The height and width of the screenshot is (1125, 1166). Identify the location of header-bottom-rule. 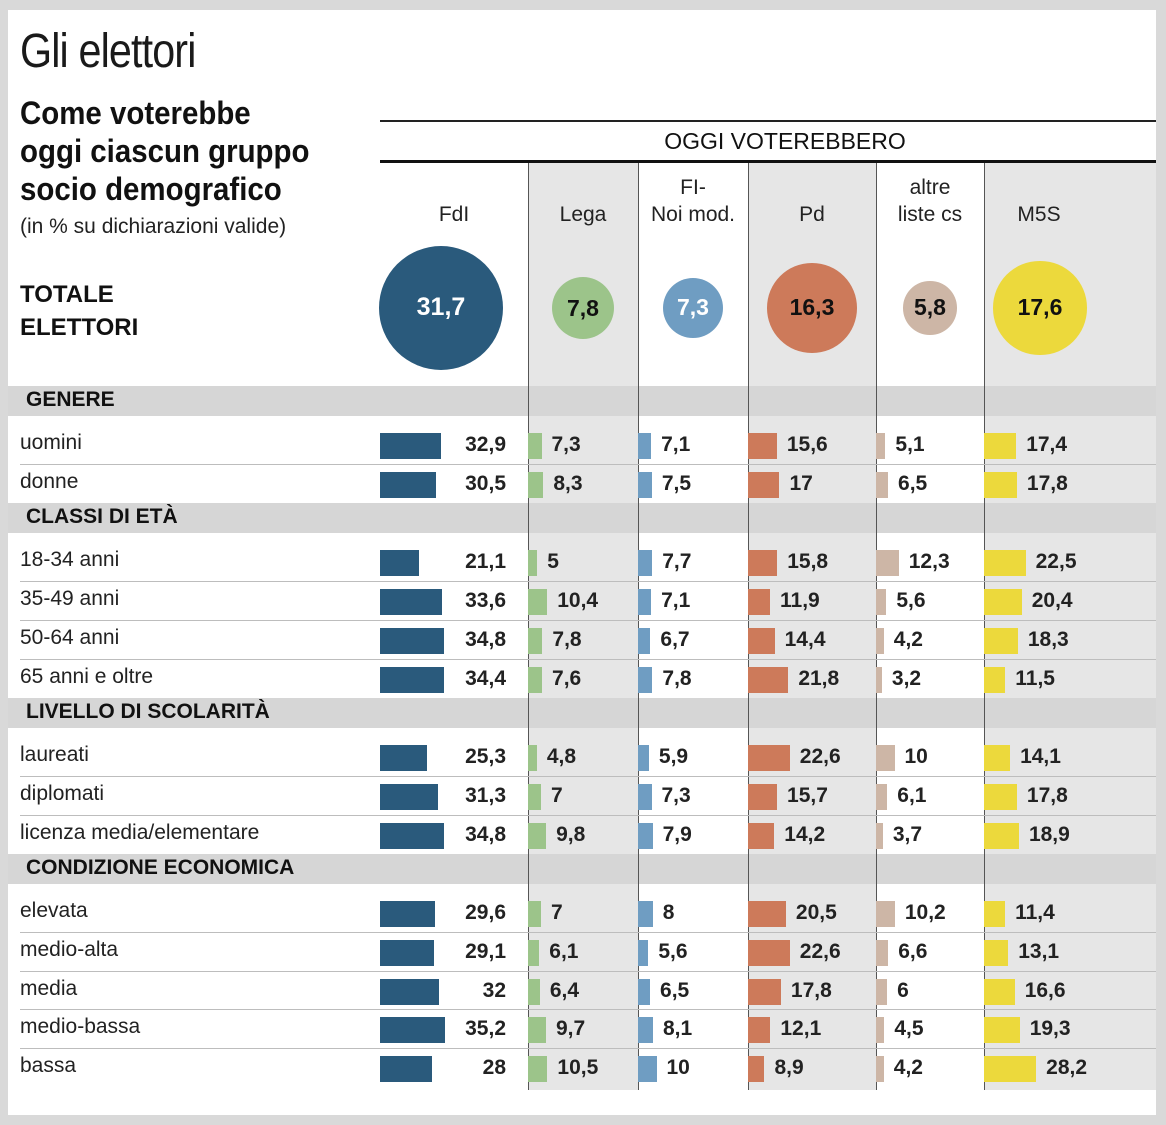
(768, 161).